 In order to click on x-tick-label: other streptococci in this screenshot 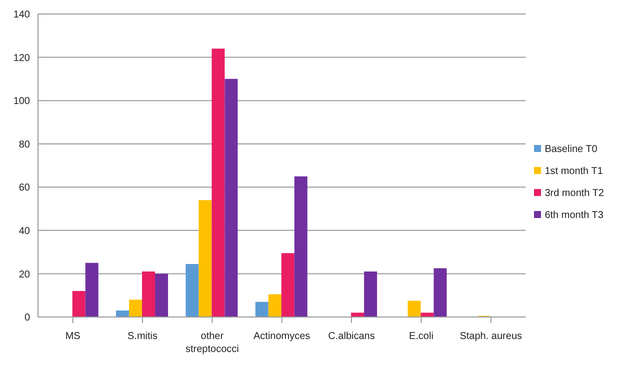, I will do `click(212, 343)`.